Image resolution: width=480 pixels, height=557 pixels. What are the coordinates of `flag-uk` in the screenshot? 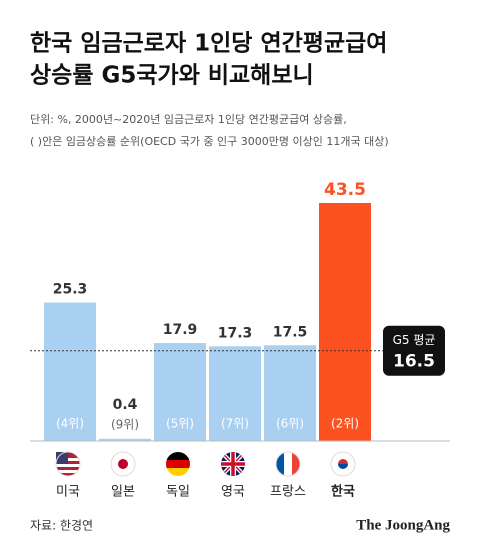 It's located at (233, 464).